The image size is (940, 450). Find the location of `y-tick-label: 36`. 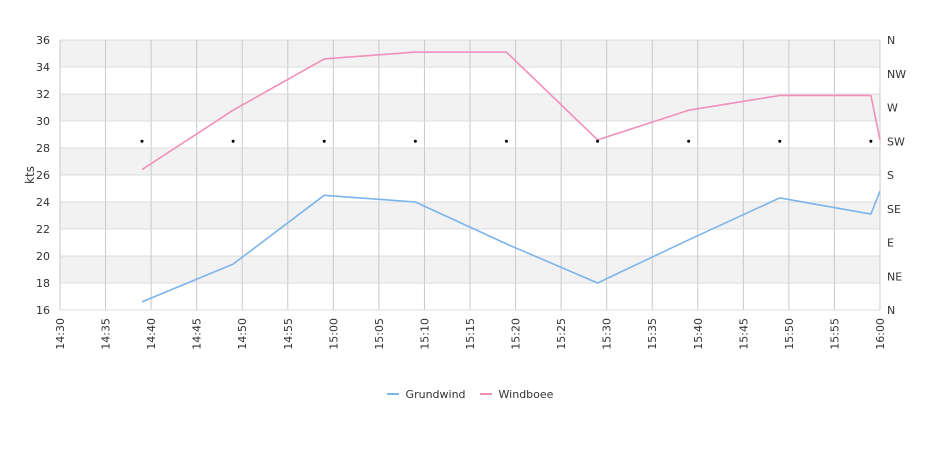

y-tick-label: 36 is located at coordinates (43, 40).